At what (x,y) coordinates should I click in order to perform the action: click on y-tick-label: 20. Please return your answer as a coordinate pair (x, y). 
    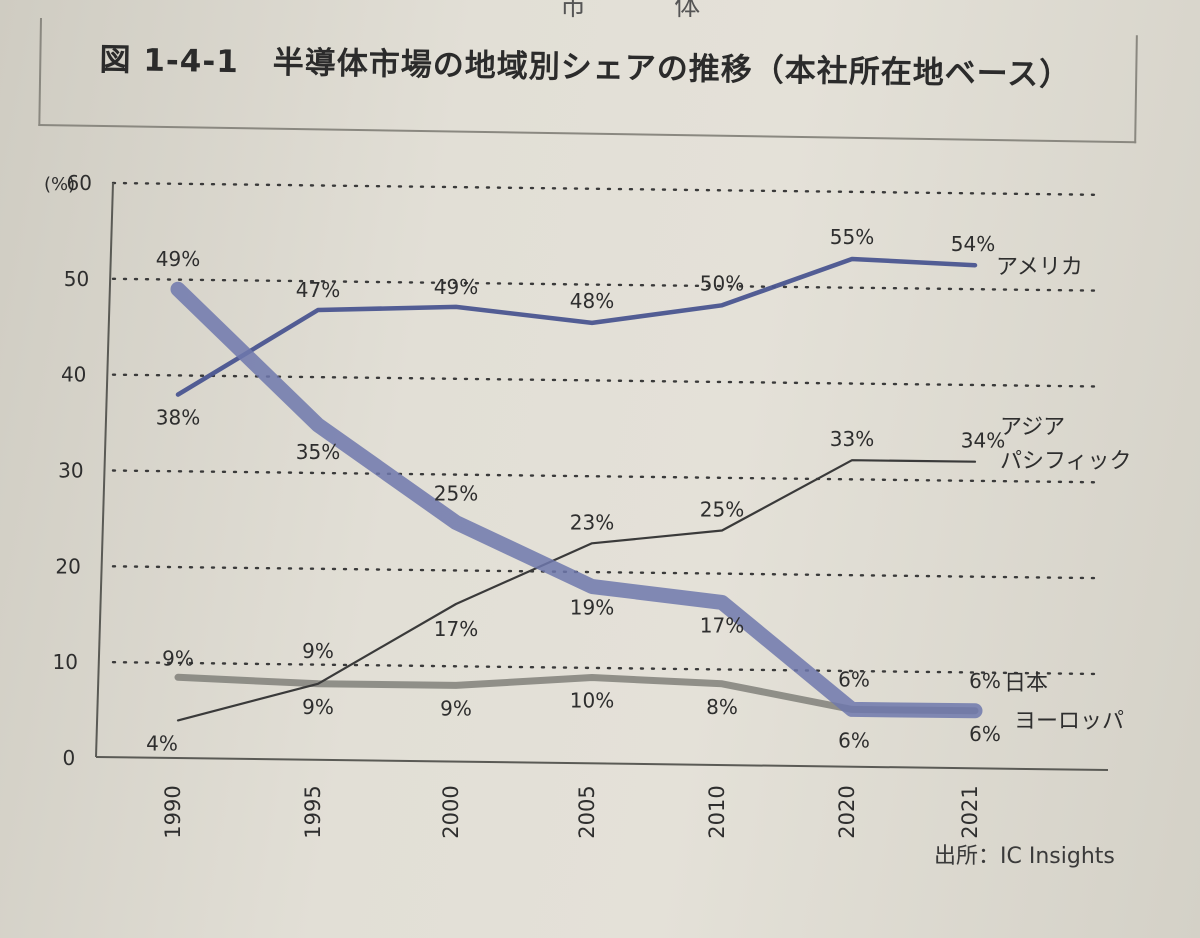
    Looking at the image, I should click on (67, 566).